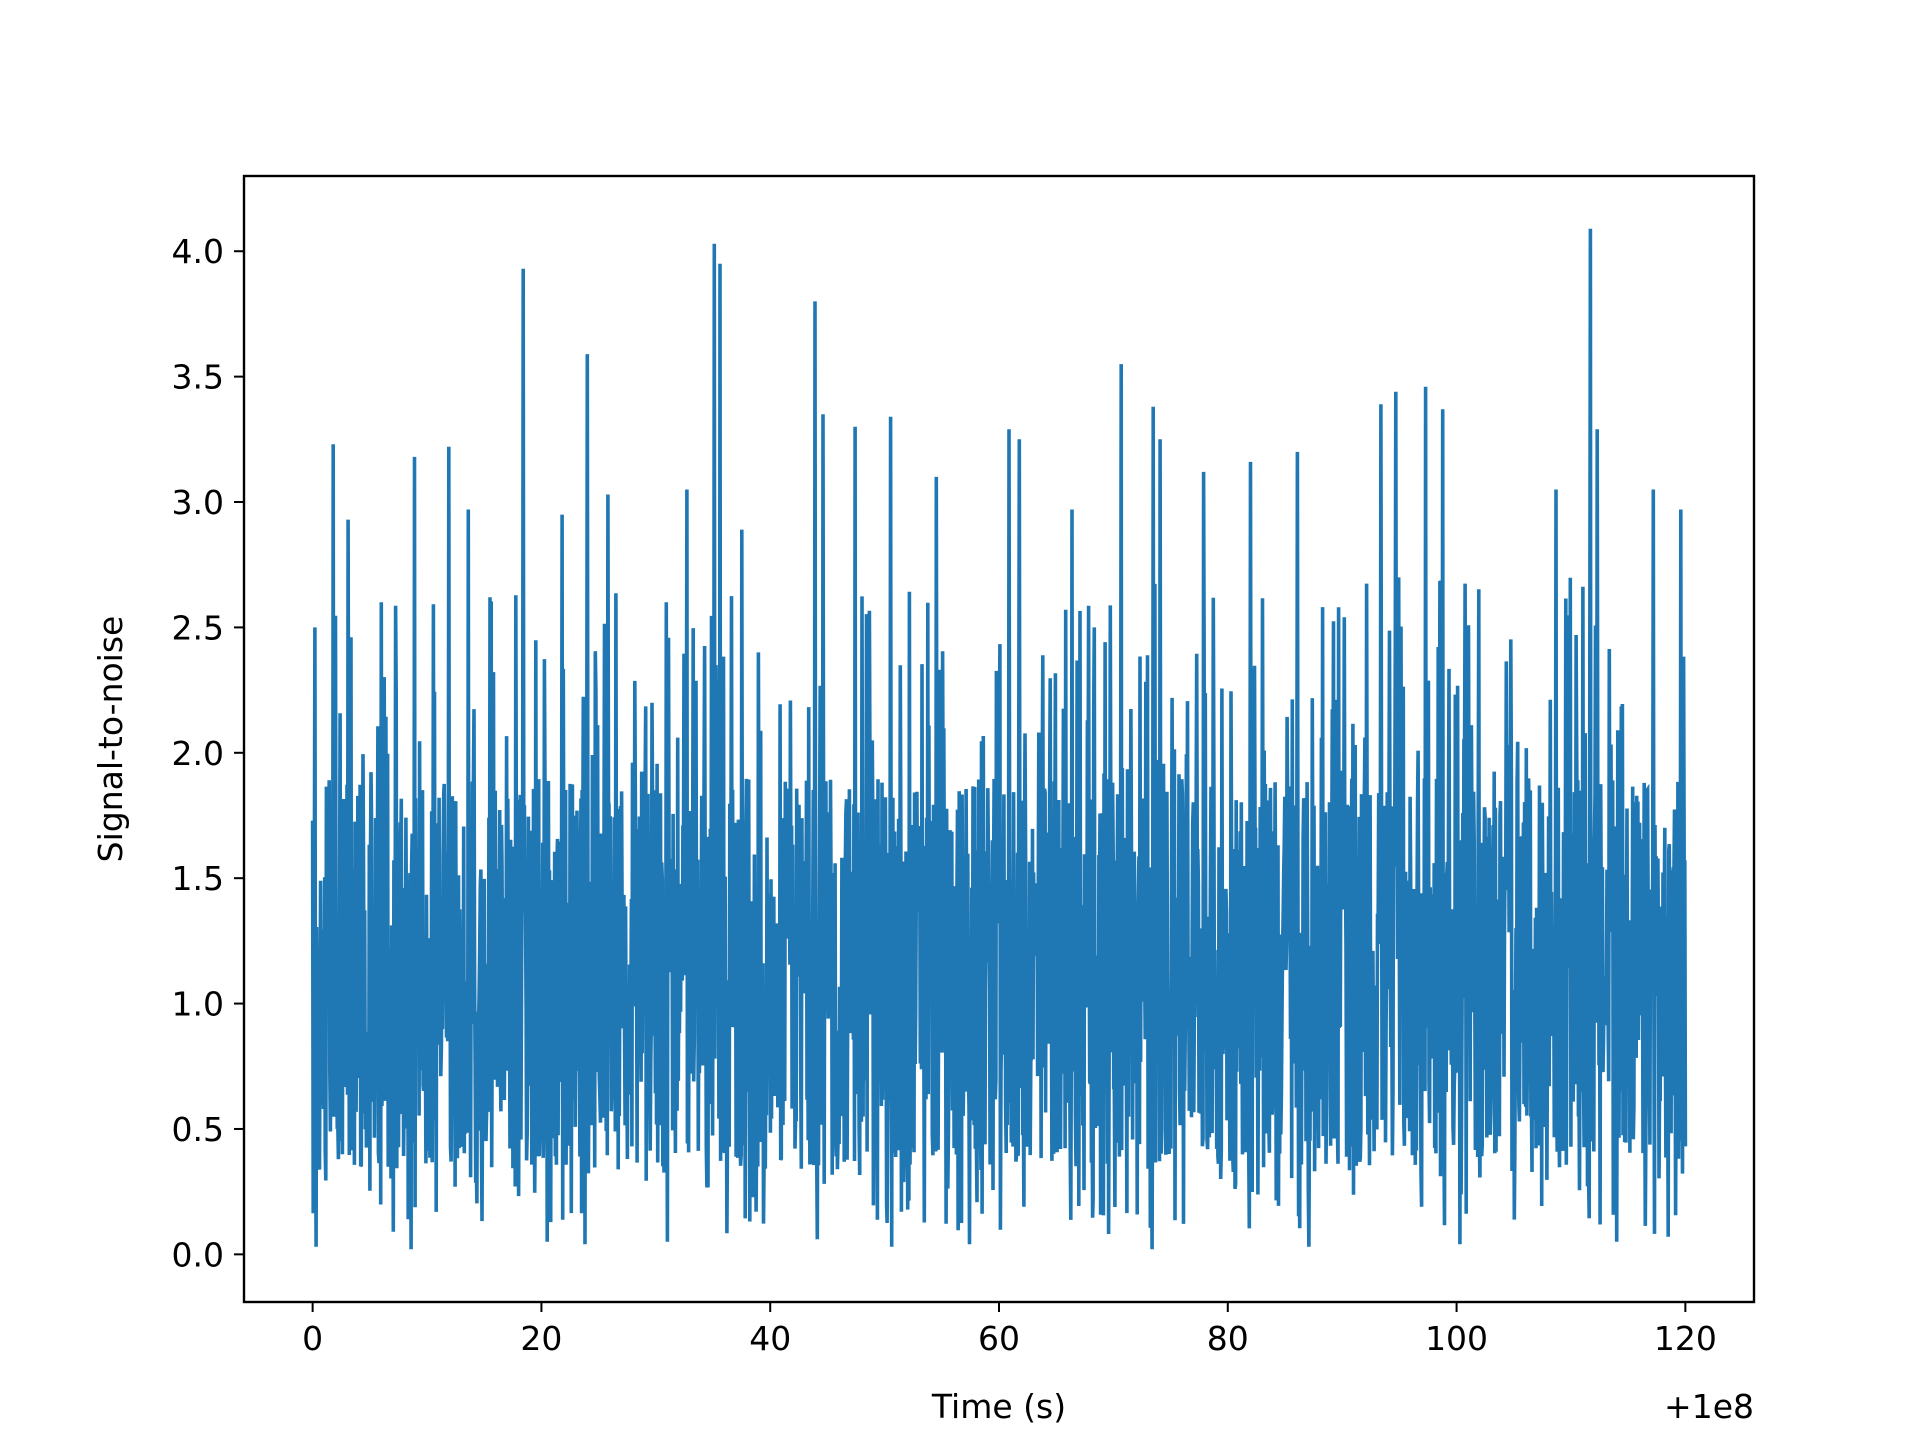 The width and height of the screenshot is (1920, 1440). Describe the element at coordinates (1228, 1338) in the screenshot. I see `x-tick-label: 80` at that location.